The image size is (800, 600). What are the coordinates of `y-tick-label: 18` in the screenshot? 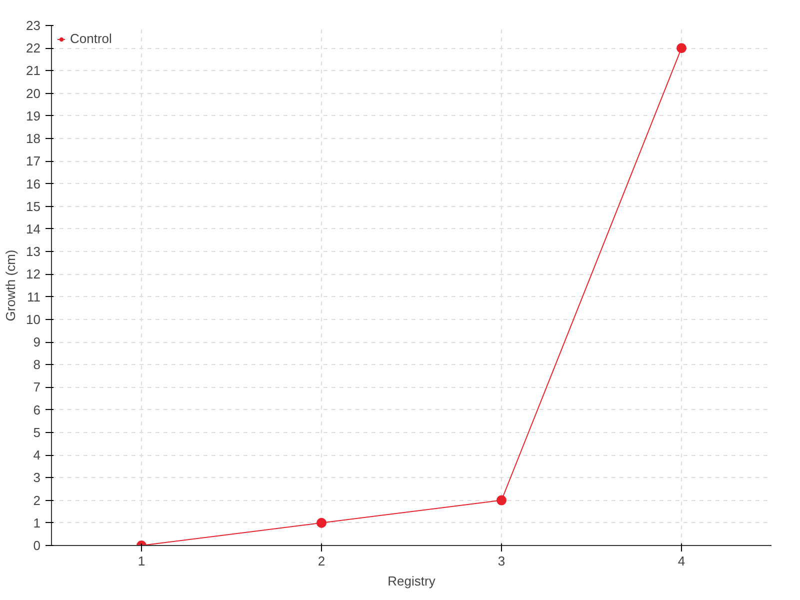 It's located at (33, 138).